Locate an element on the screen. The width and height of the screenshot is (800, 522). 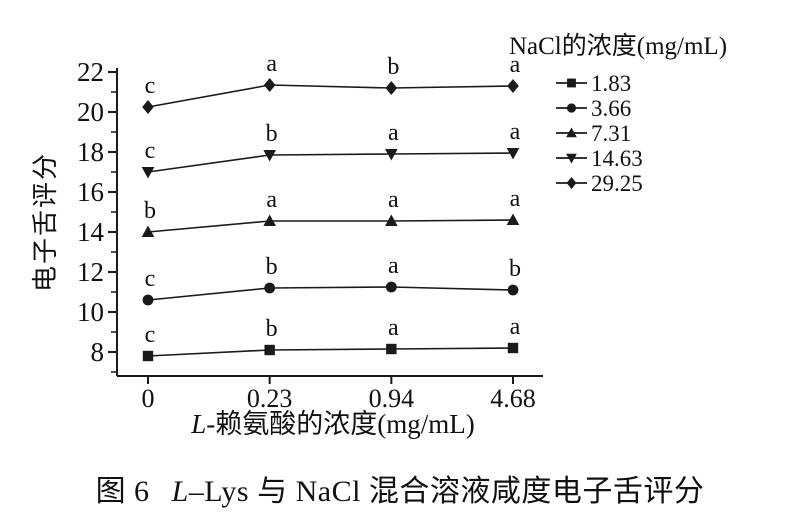
data-point-7.31-0 is located at coordinates (148, 231).